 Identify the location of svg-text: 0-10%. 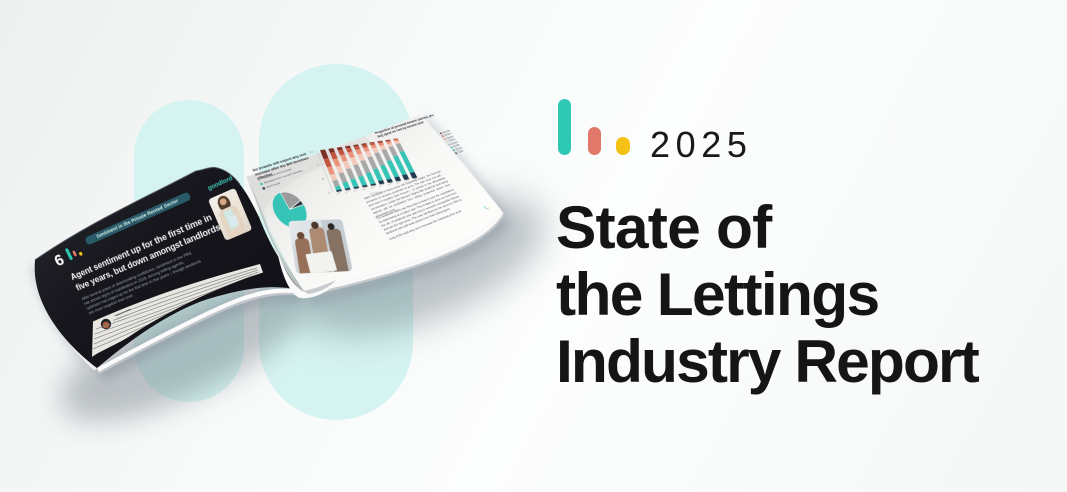
(461, 152).